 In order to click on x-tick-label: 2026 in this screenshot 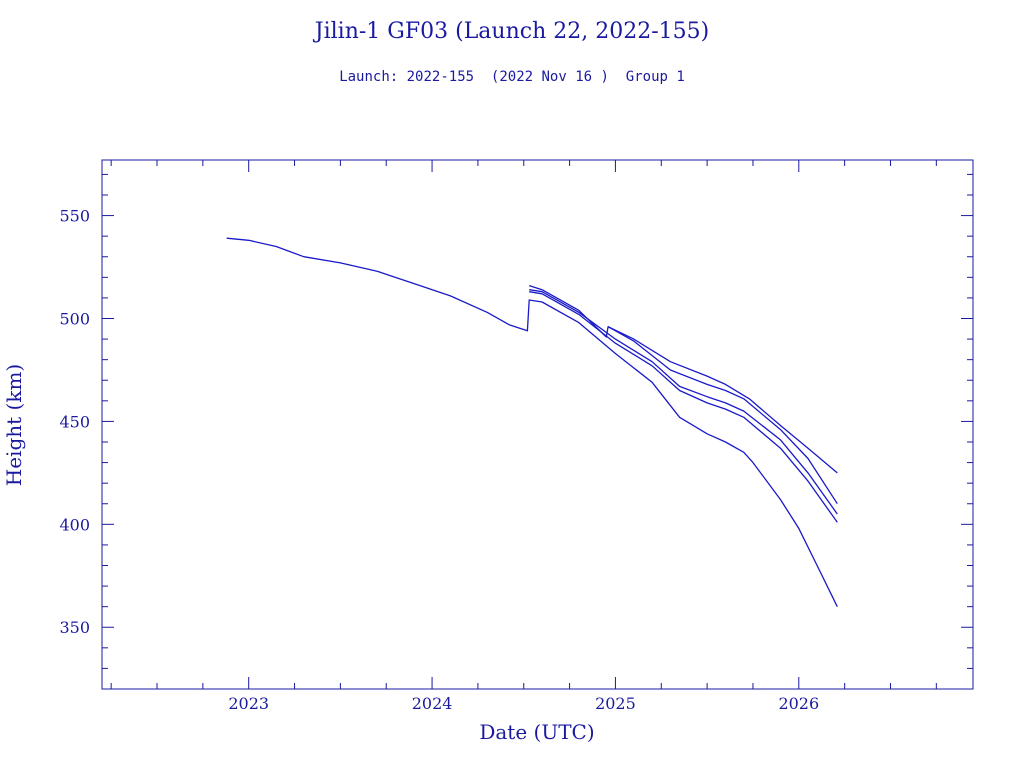, I will do `click(798, 703)`.